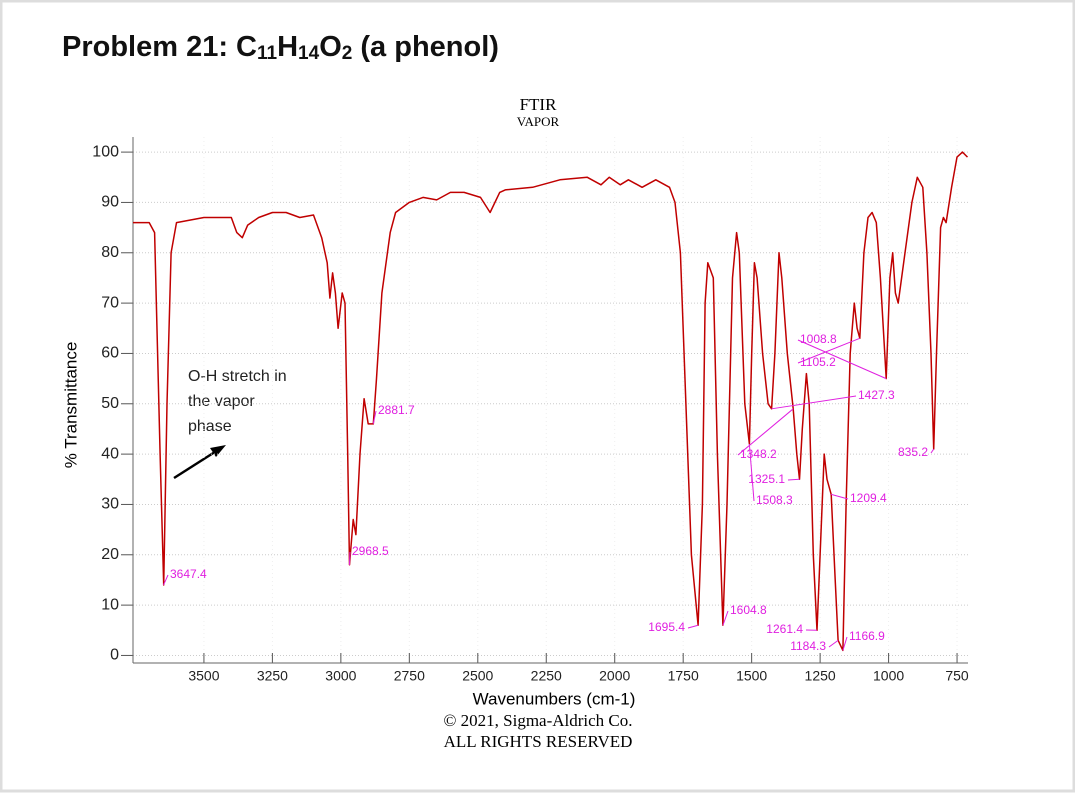  Describe the element at coordinates (221, 401) in the screenshot. I see `annotation: the vapor` at that location.